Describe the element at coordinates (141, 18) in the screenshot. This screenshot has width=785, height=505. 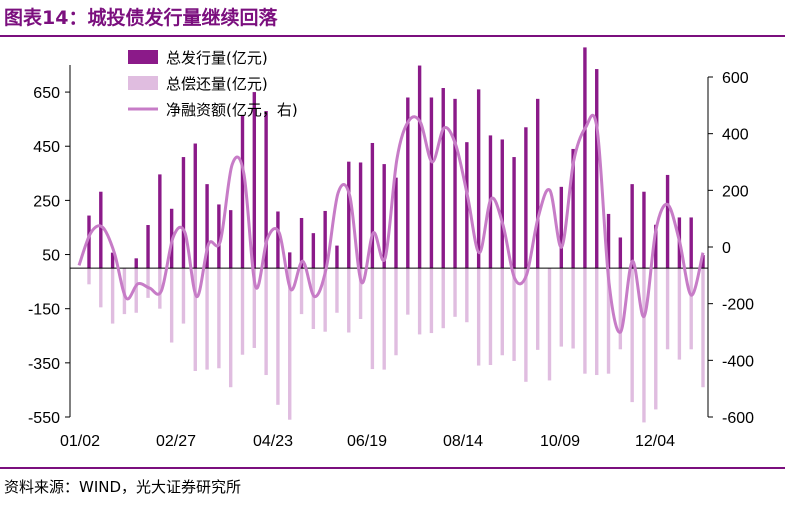
I see `chart-title: 图表14：城投债发行量继续回落` at that location.